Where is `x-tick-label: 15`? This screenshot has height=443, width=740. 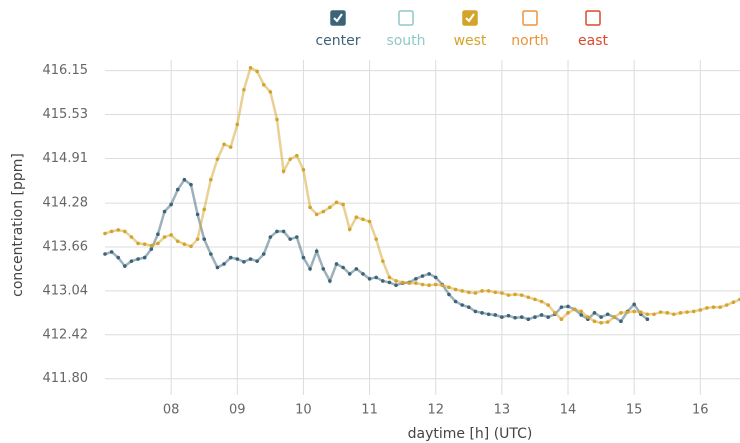
x-tick-label: 15 is located at coordinates (634, 410).